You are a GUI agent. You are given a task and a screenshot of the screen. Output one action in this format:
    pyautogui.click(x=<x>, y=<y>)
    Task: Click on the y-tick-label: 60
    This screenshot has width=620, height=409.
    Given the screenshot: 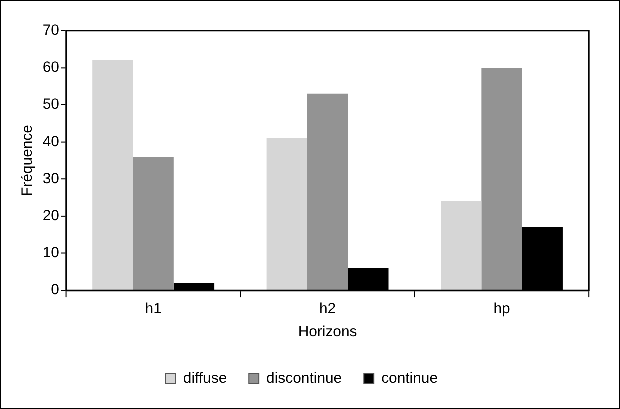 What is the action you would take?
    pyautogui.click(x=51, y=67)
    